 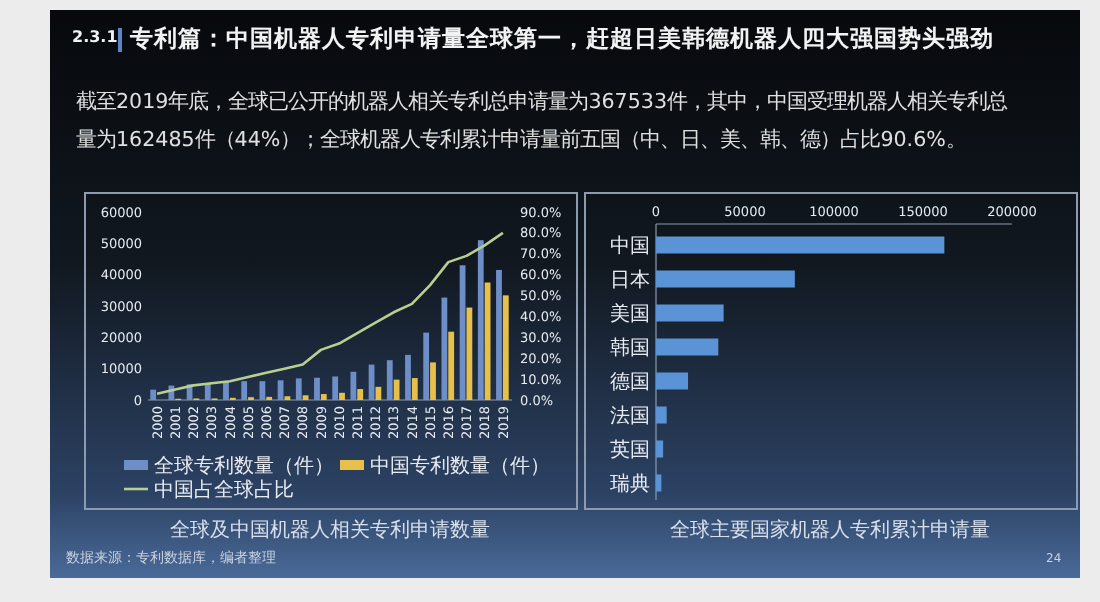 I want to click on y-tick-label: 日本, so click(x=630, y=280).